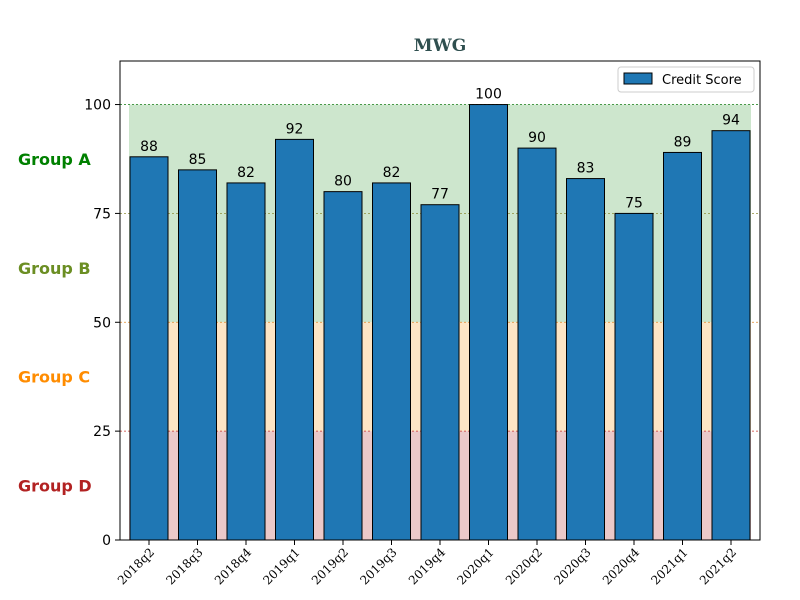 The height and width of the screenshot is (600, 800). What do you see at coordinates (54, 268) in the screenshot?
I see `group-label-2: Group B` at bounding box center [54, 268].